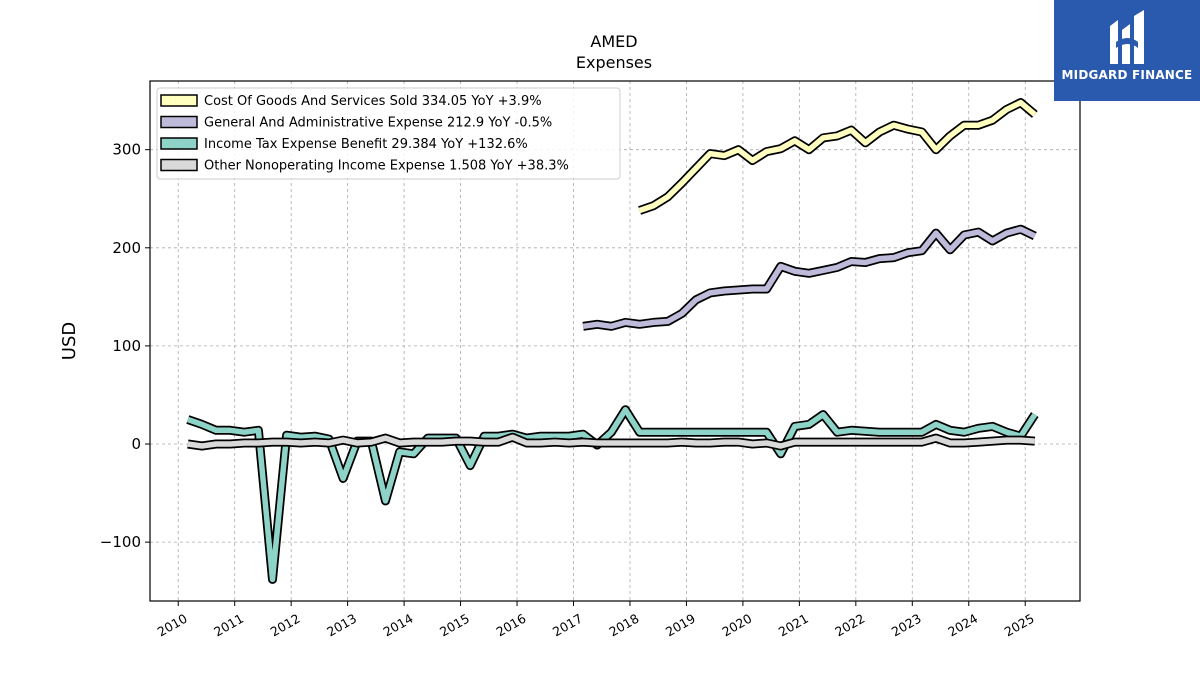 The width and height of the screenshot is (1200, 675). What do you see at coordinates (398, 625) in the screenshot?
I see `x-tick-label: 2014` at bounding box center [398, 625].